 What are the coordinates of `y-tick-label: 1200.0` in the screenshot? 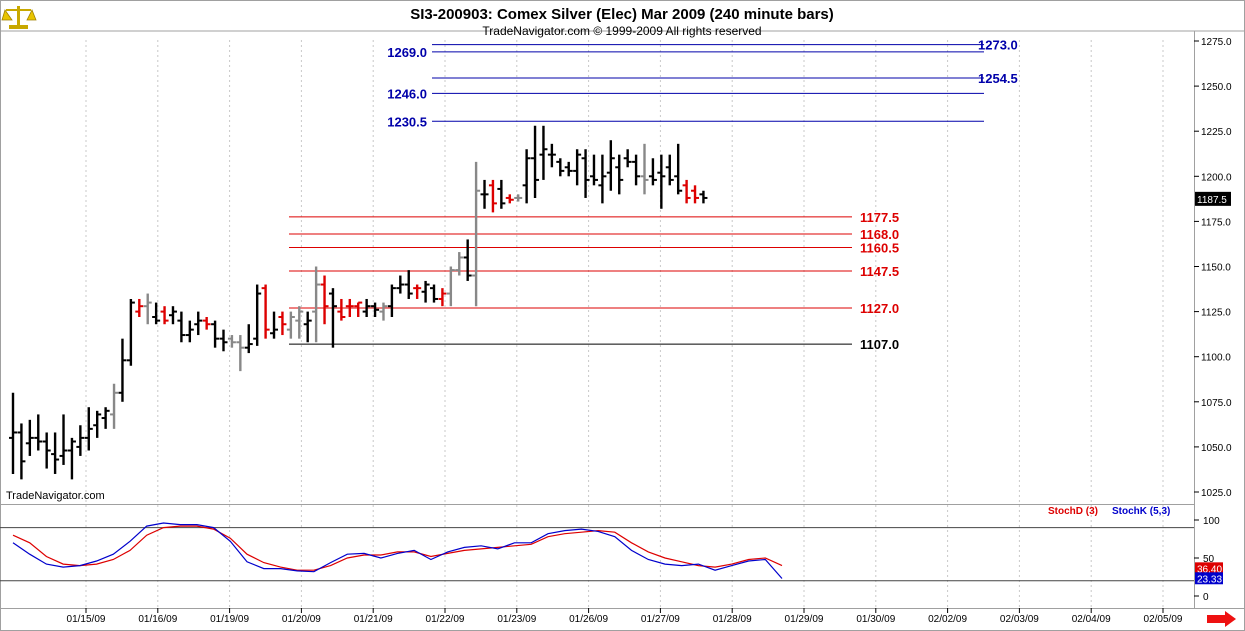 It's located at (1216, 177).